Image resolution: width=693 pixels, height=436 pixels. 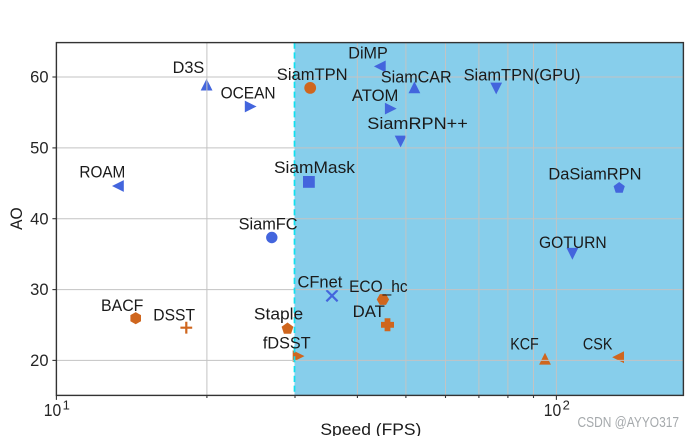 I want to click on svg-text: ROAM, so click(x=102, y=171).